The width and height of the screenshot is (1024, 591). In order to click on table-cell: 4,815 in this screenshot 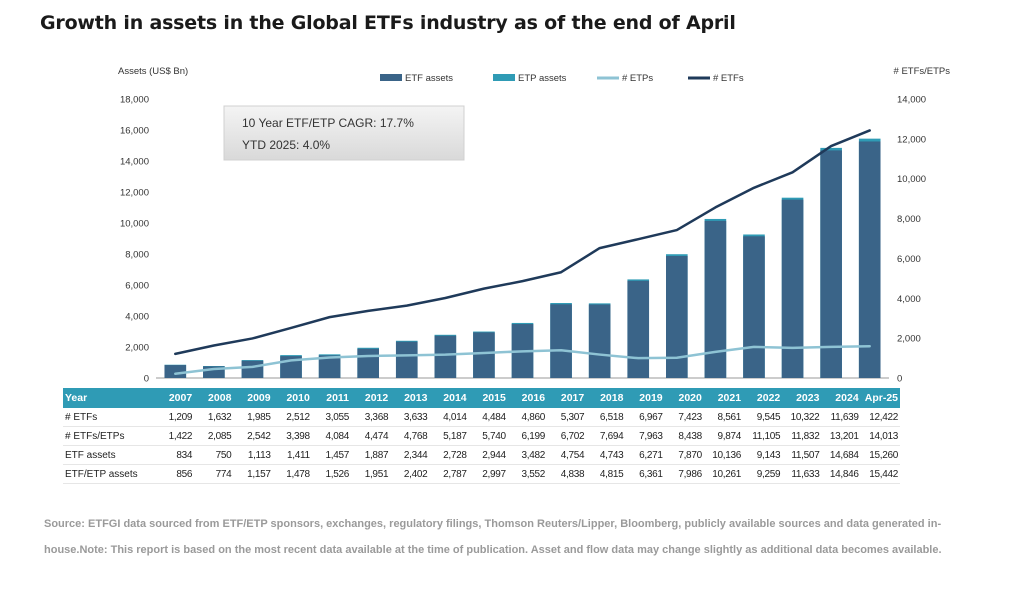, I will do `click(606, 474)`.